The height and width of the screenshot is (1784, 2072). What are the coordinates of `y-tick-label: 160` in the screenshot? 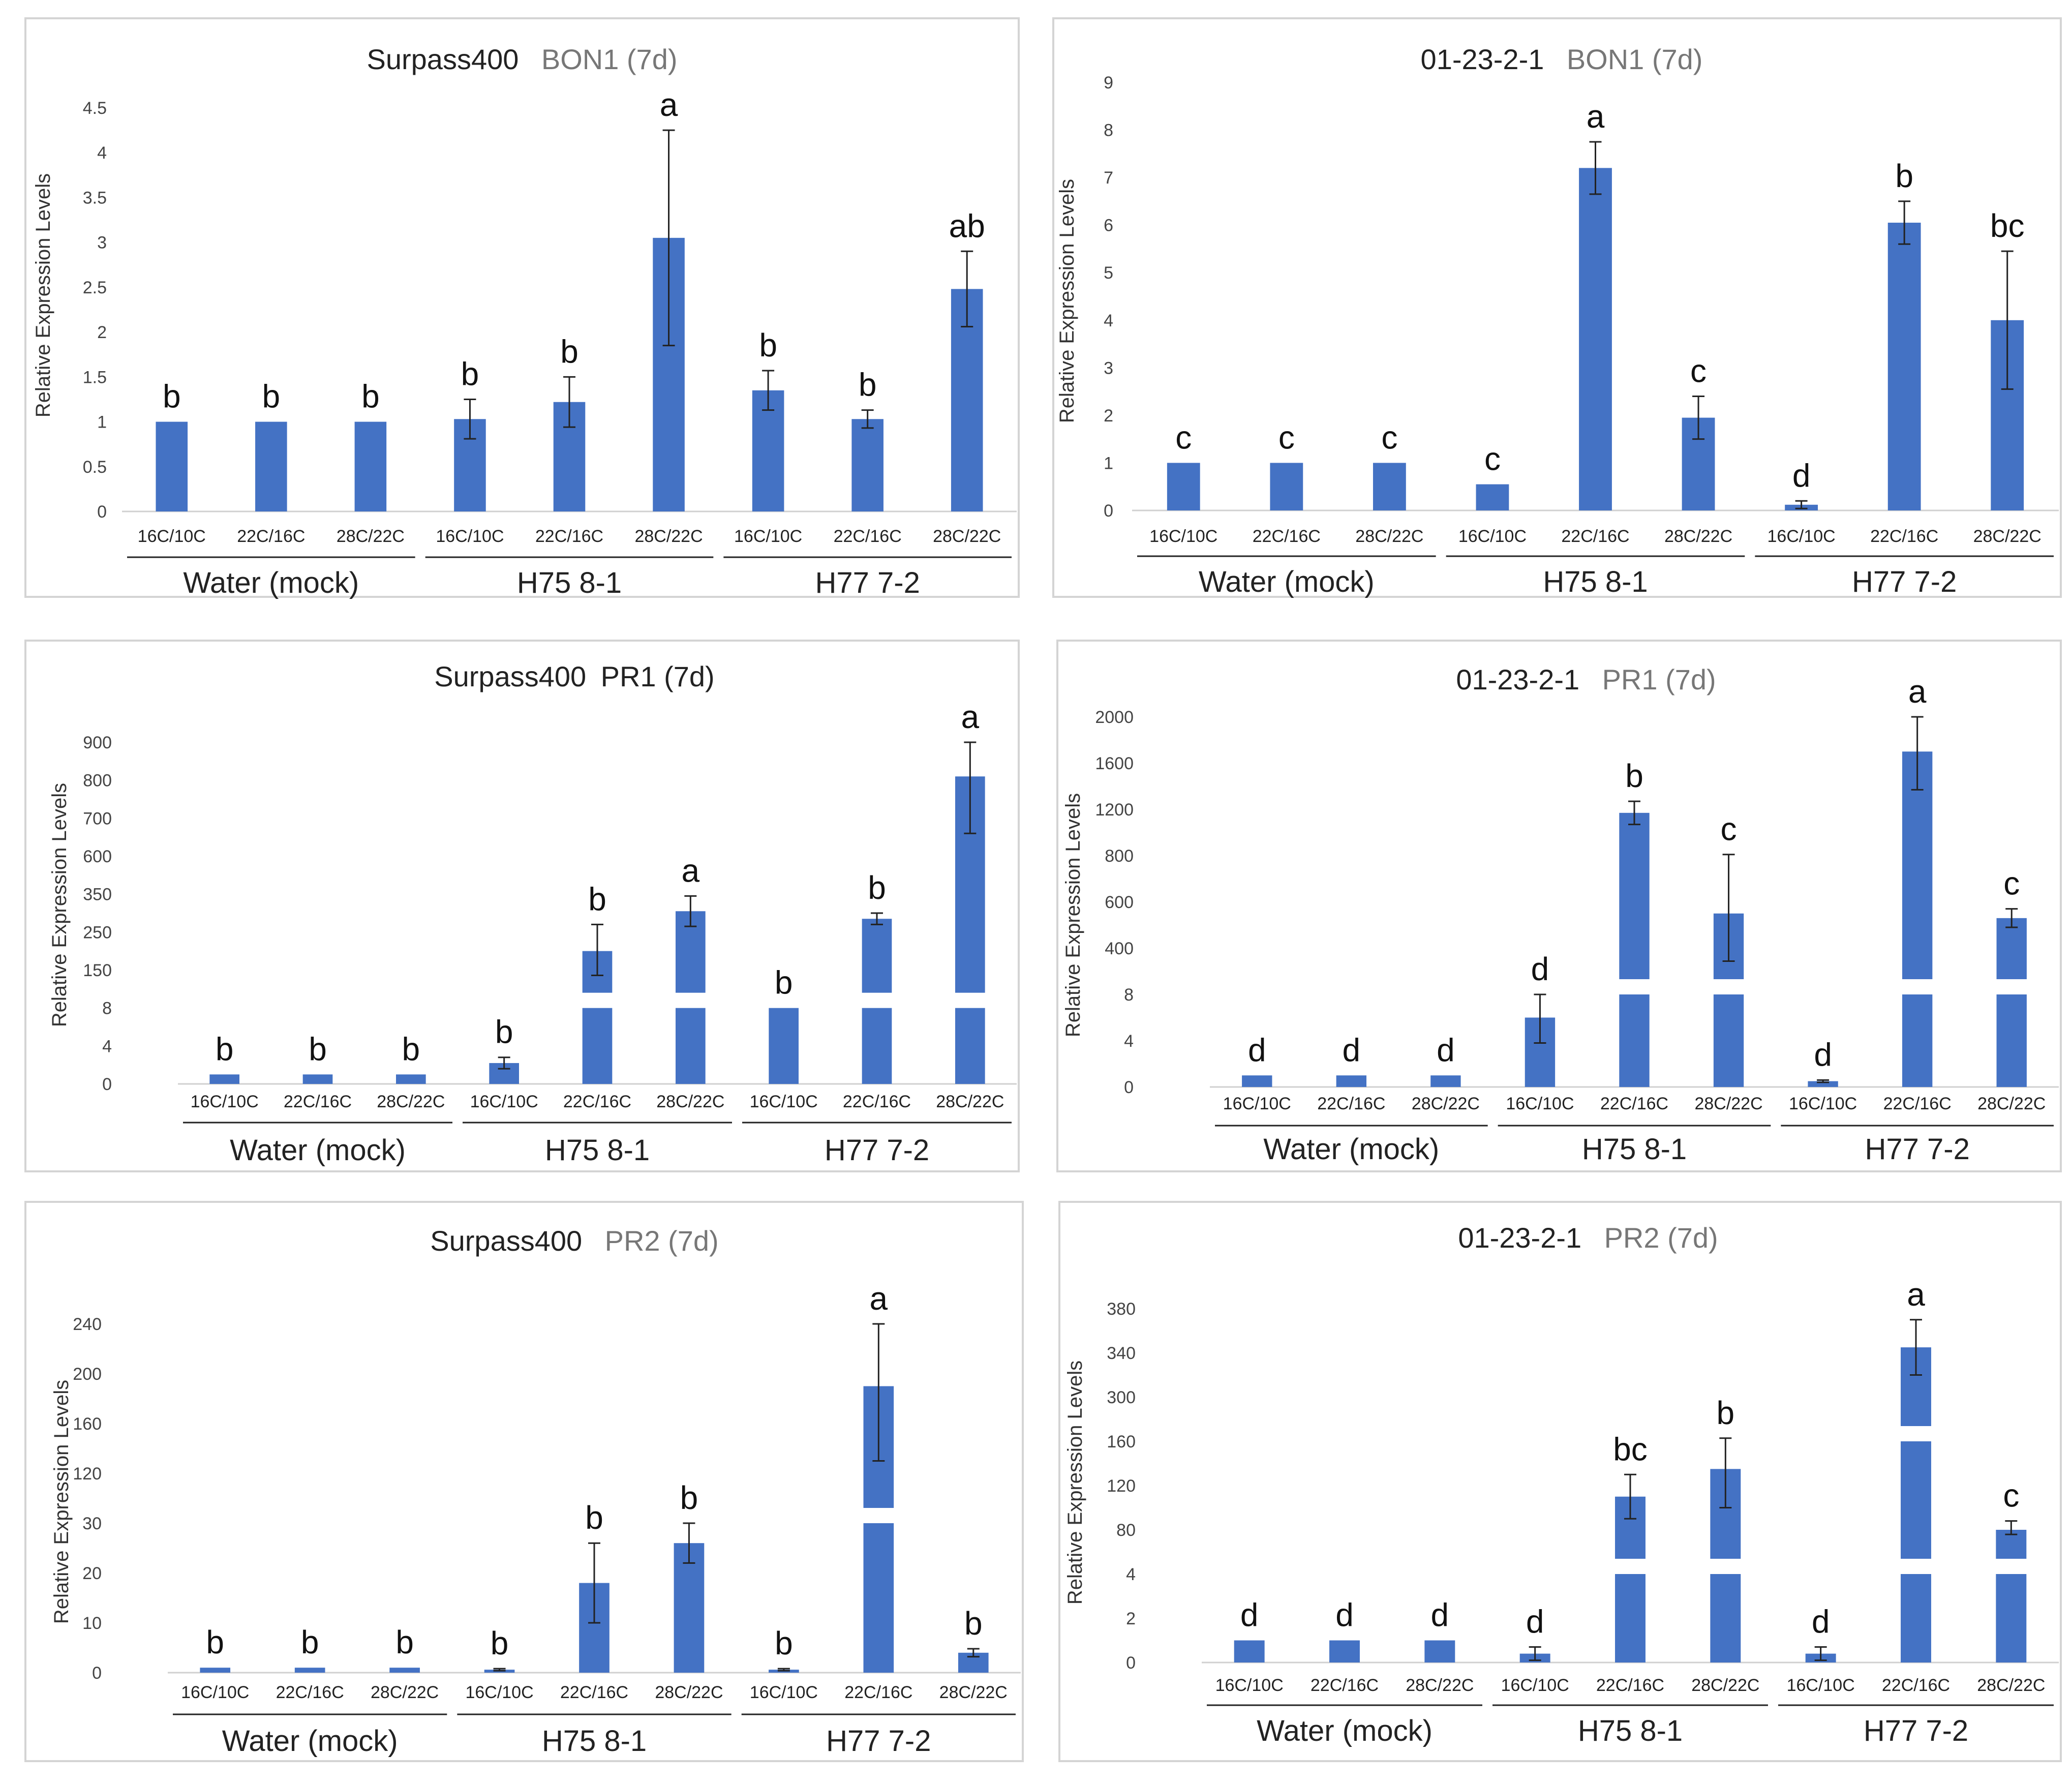 It's located at (1121, 1442).